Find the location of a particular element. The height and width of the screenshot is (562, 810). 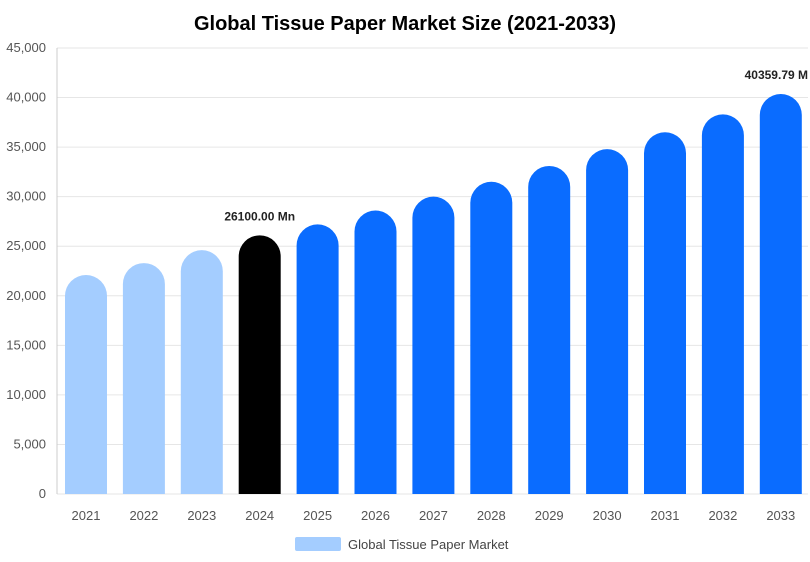

bar-2031 is located at coordinates (665, 313).